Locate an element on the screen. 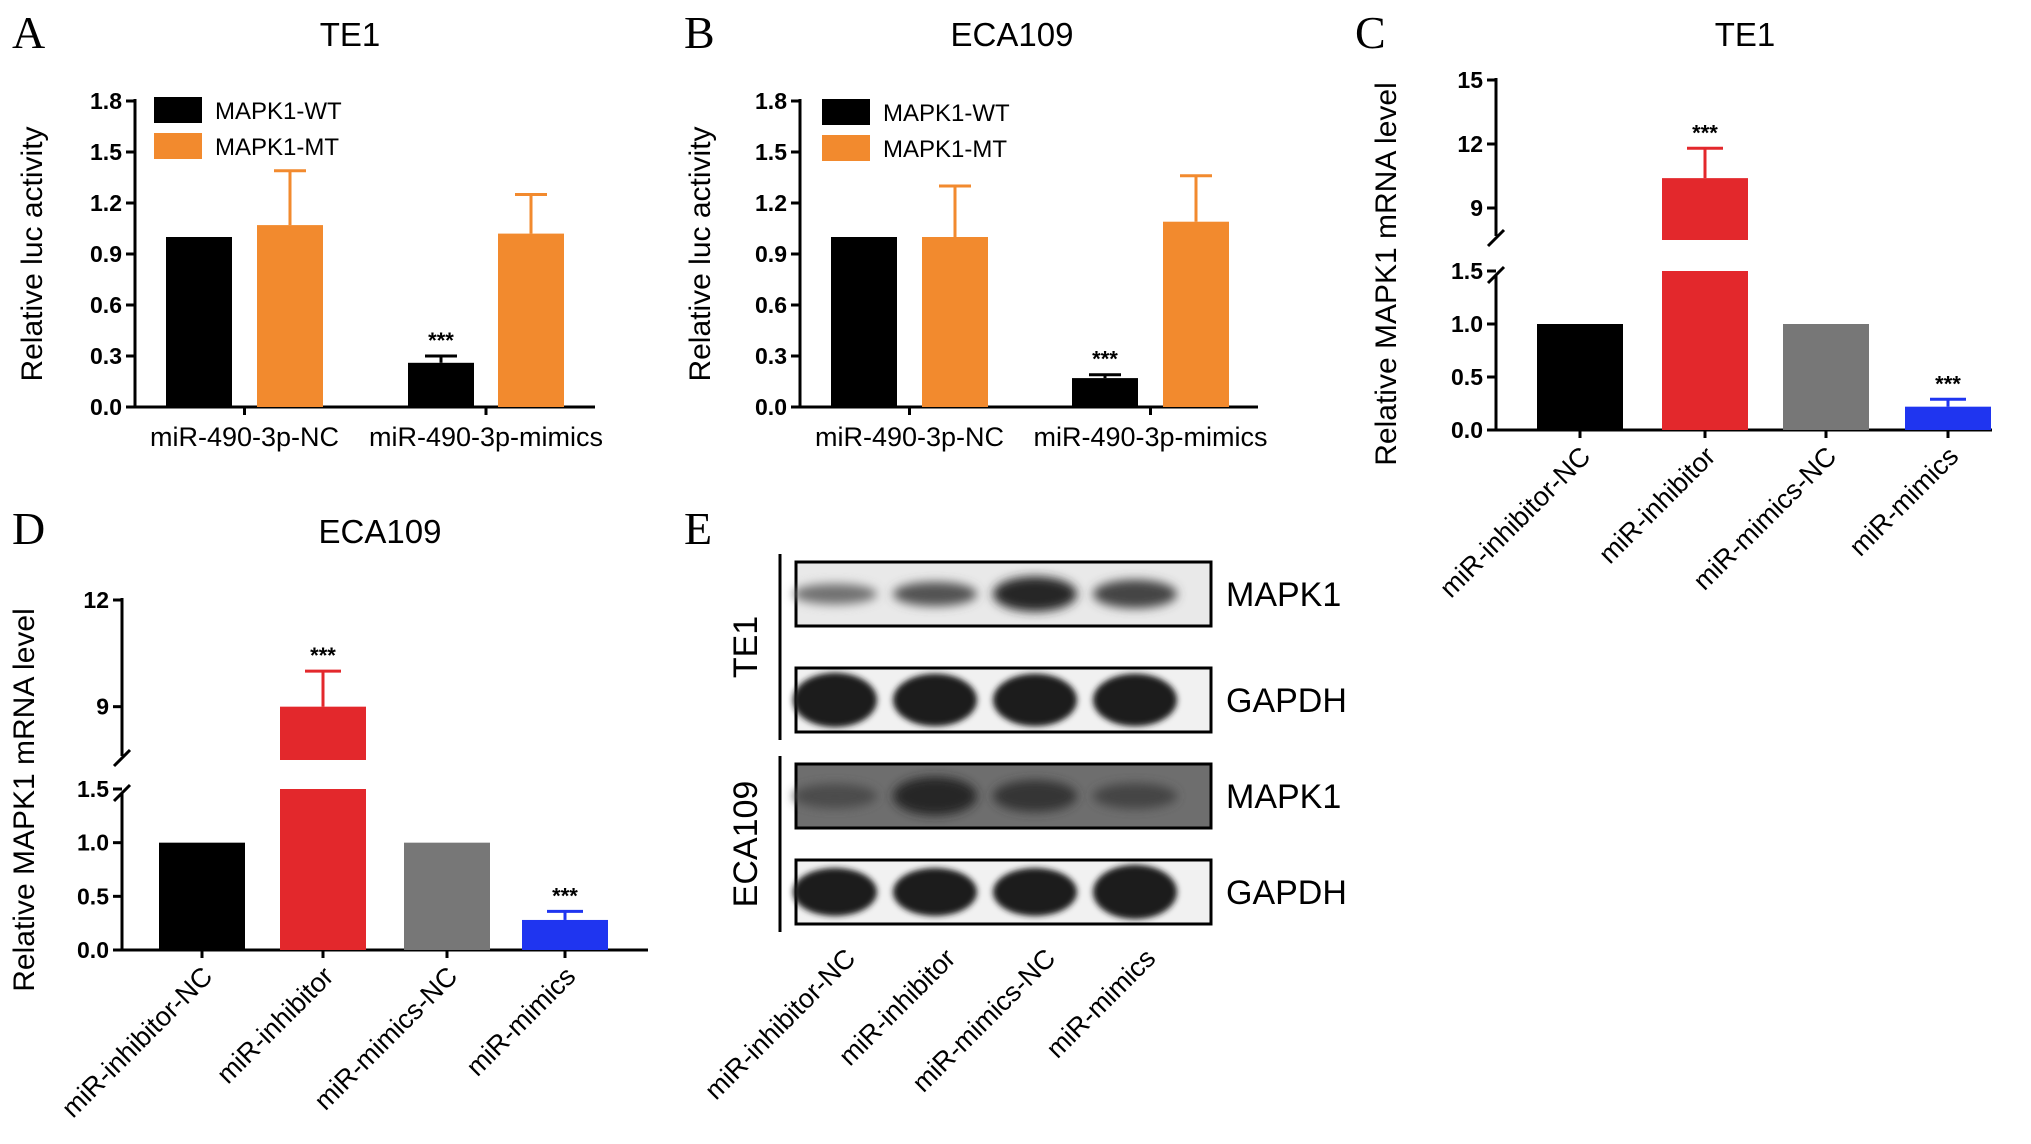  blot-row-label: MAPK1 is located at coordinates (1283, 595).